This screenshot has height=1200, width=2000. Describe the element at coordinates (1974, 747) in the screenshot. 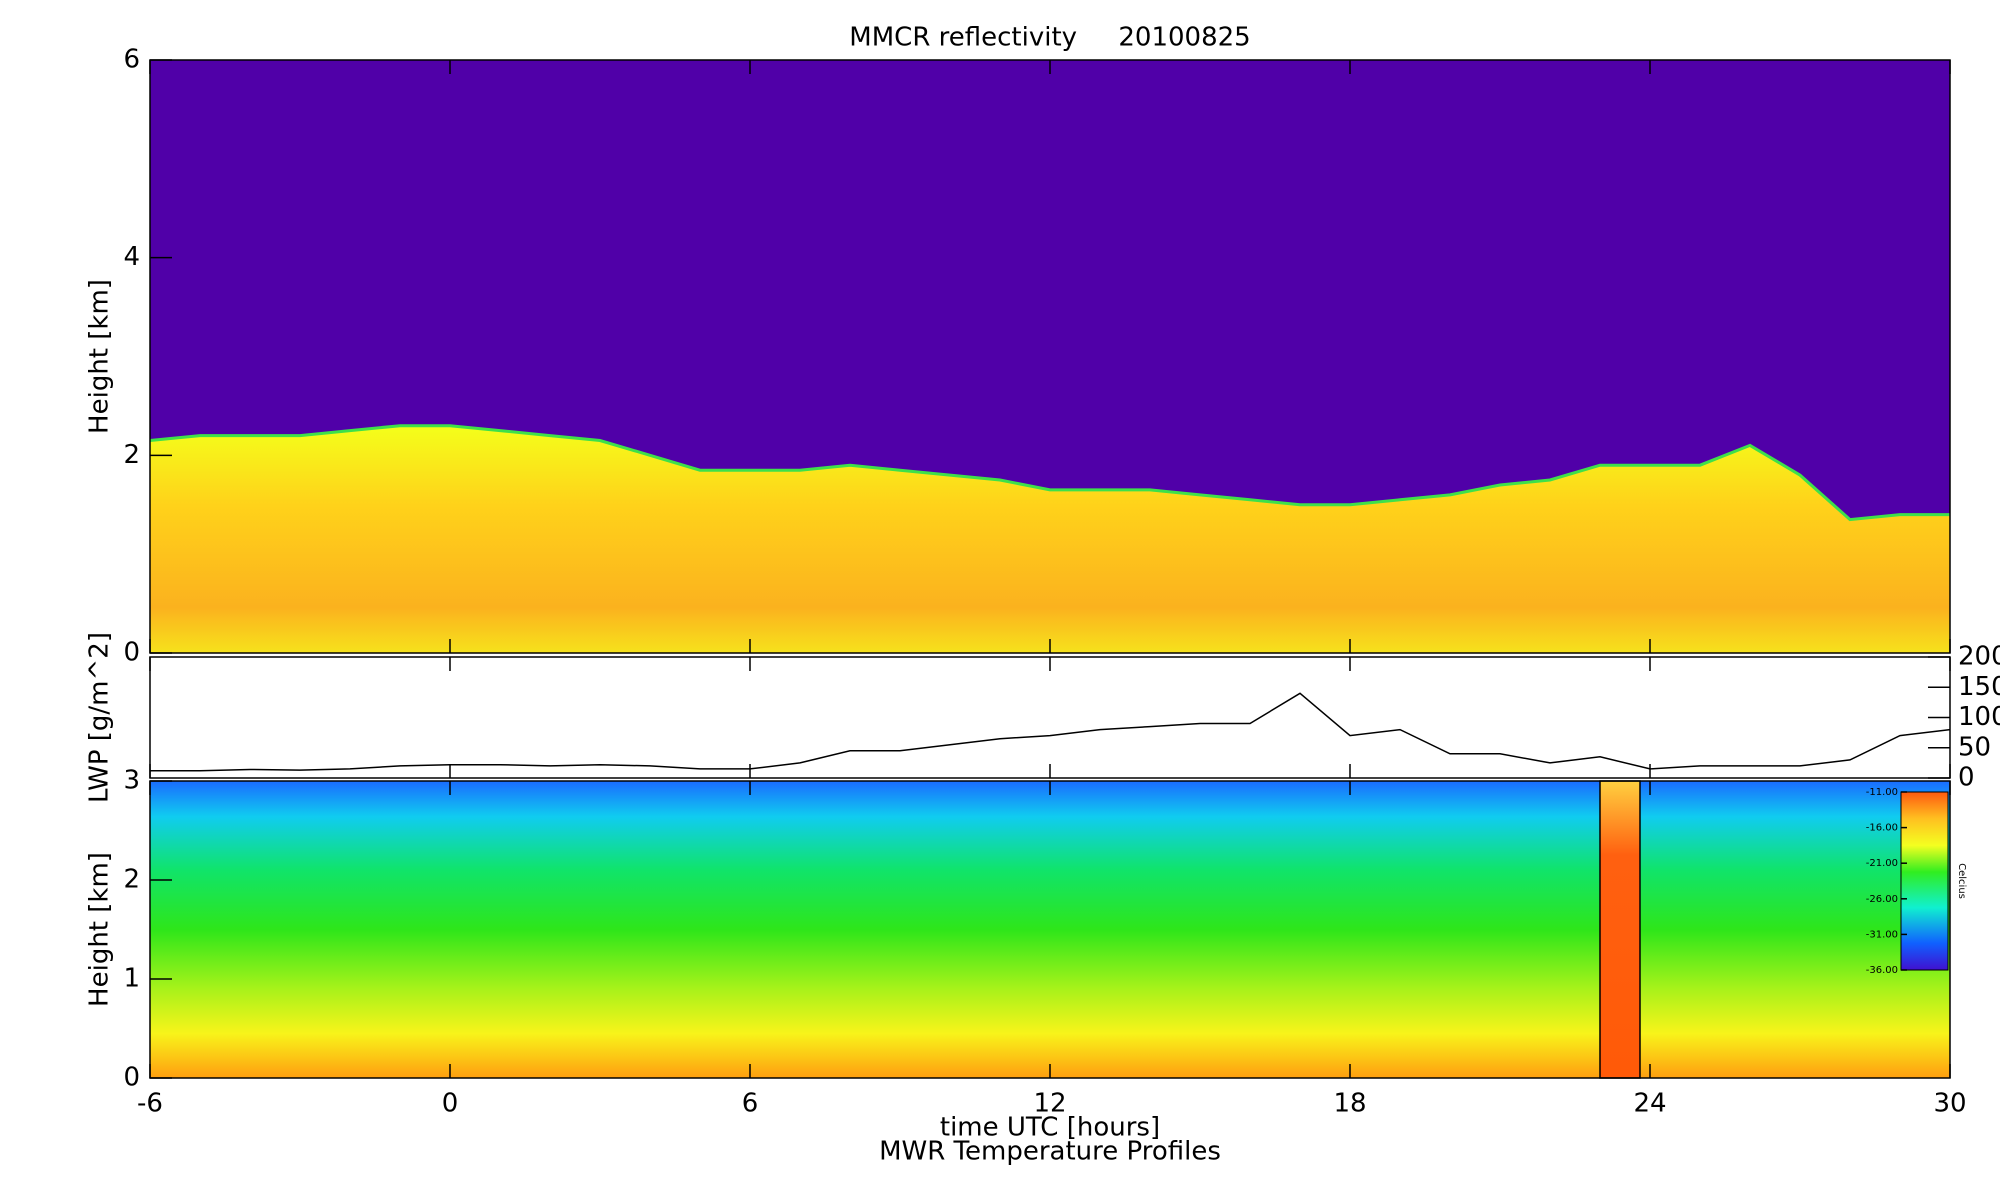

I see `y-tick-label: 50` at that location.